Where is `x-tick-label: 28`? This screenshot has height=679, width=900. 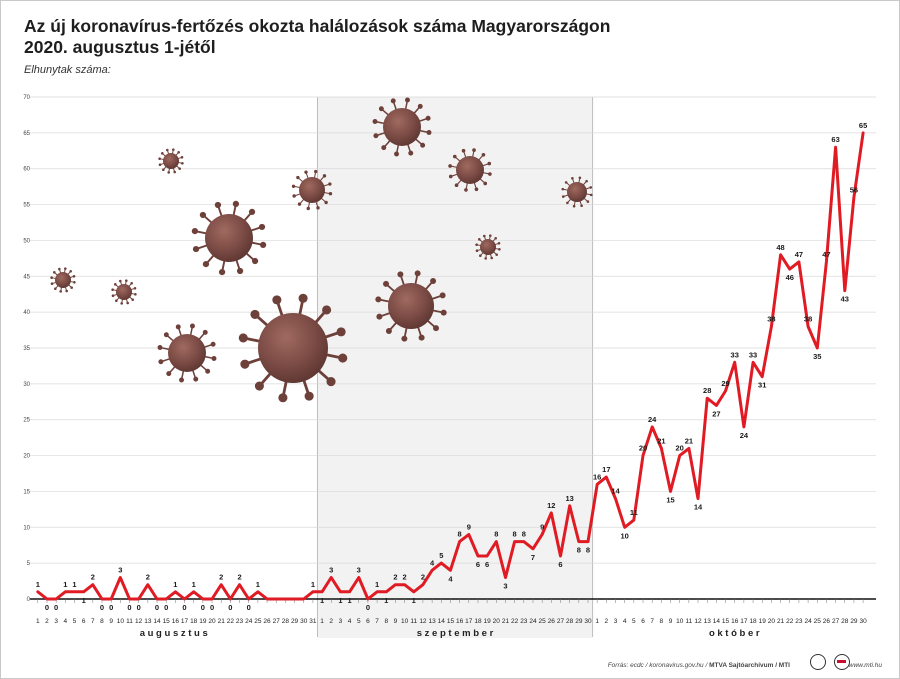 x-tick-label: 28 is located at coordinates (845, 621).